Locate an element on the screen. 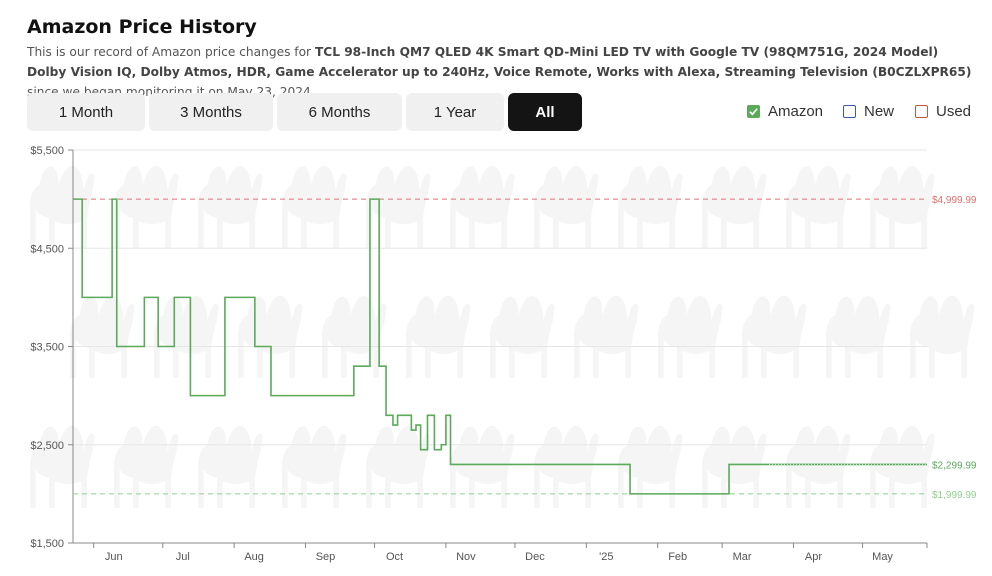 This screenshot has height=576, width=992. x-tick-label: Jun is located at coordinates (114, 557).